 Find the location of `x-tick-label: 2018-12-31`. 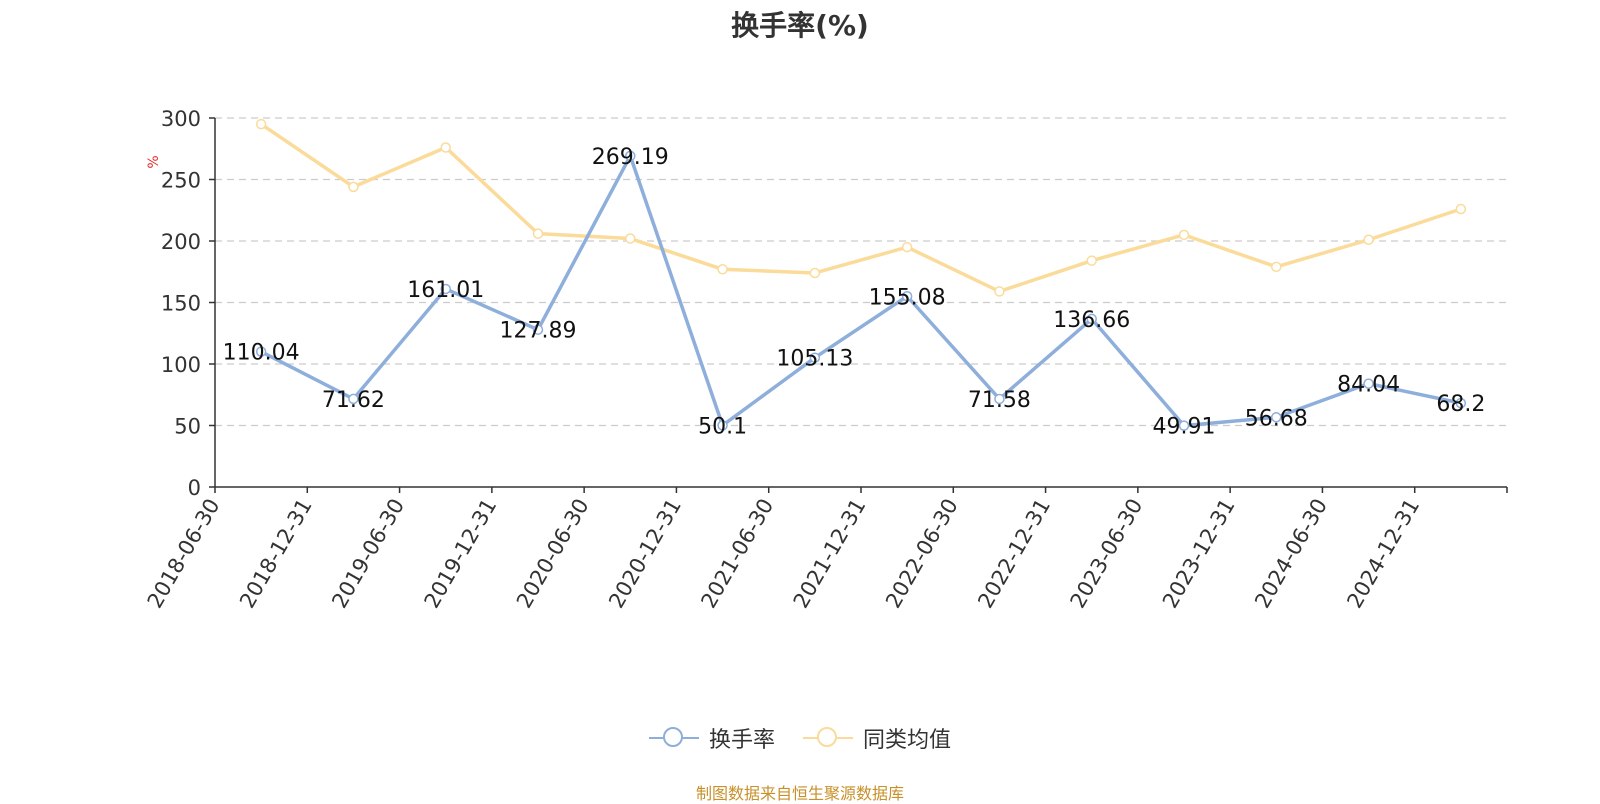

x-tick-label: 2018-12-31 is located at coordinates (276, 554).